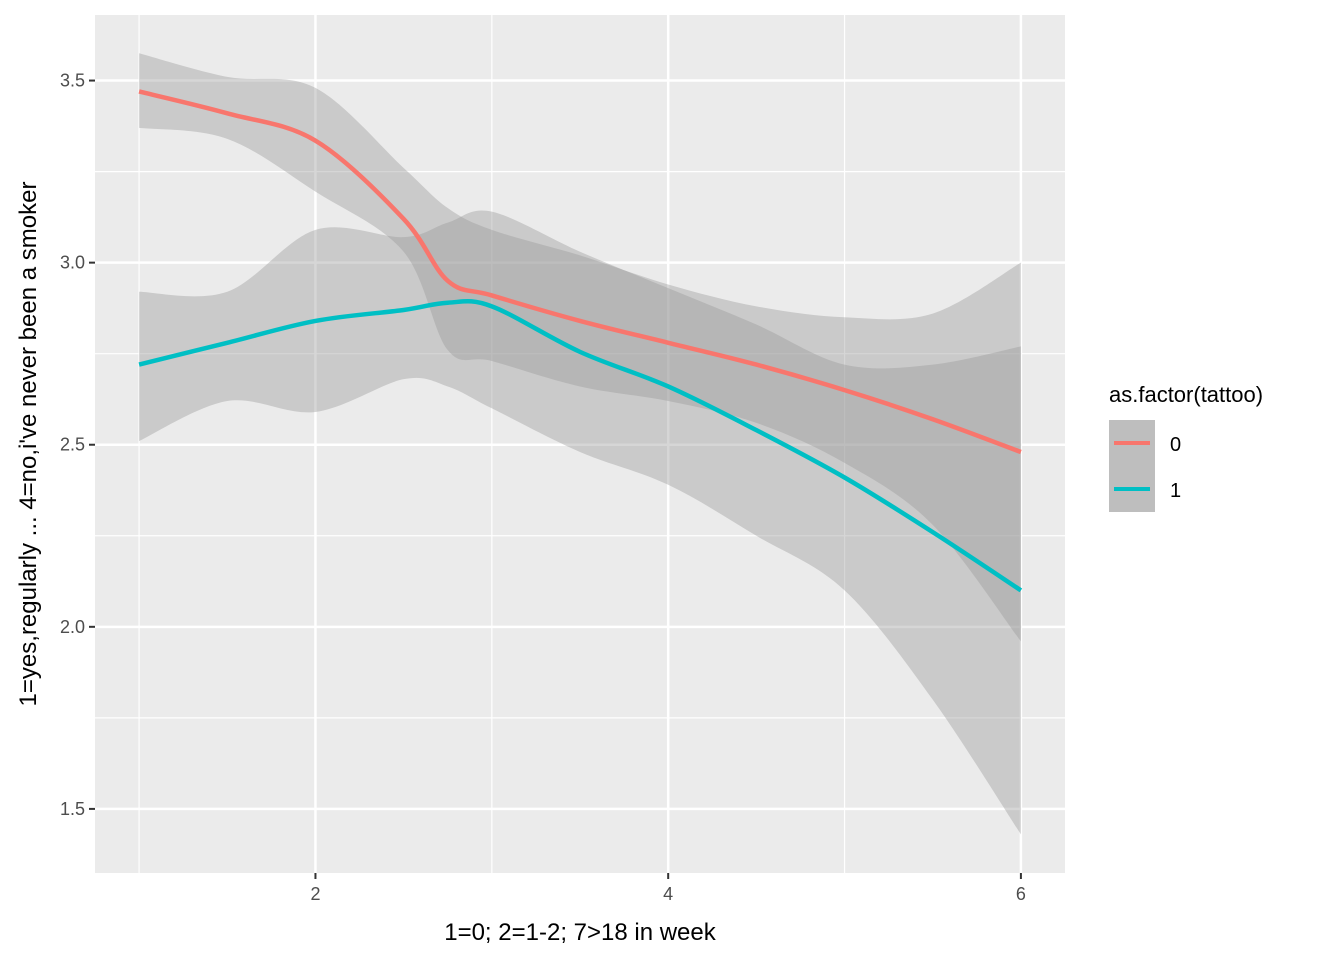 The height and width of the screenshot is (965, 1344). Describe the element at coordinates (580, 932) in the screenshot. I see `x-axis-label: 1=0; 2=1-2; 7>18 in week` at that location.